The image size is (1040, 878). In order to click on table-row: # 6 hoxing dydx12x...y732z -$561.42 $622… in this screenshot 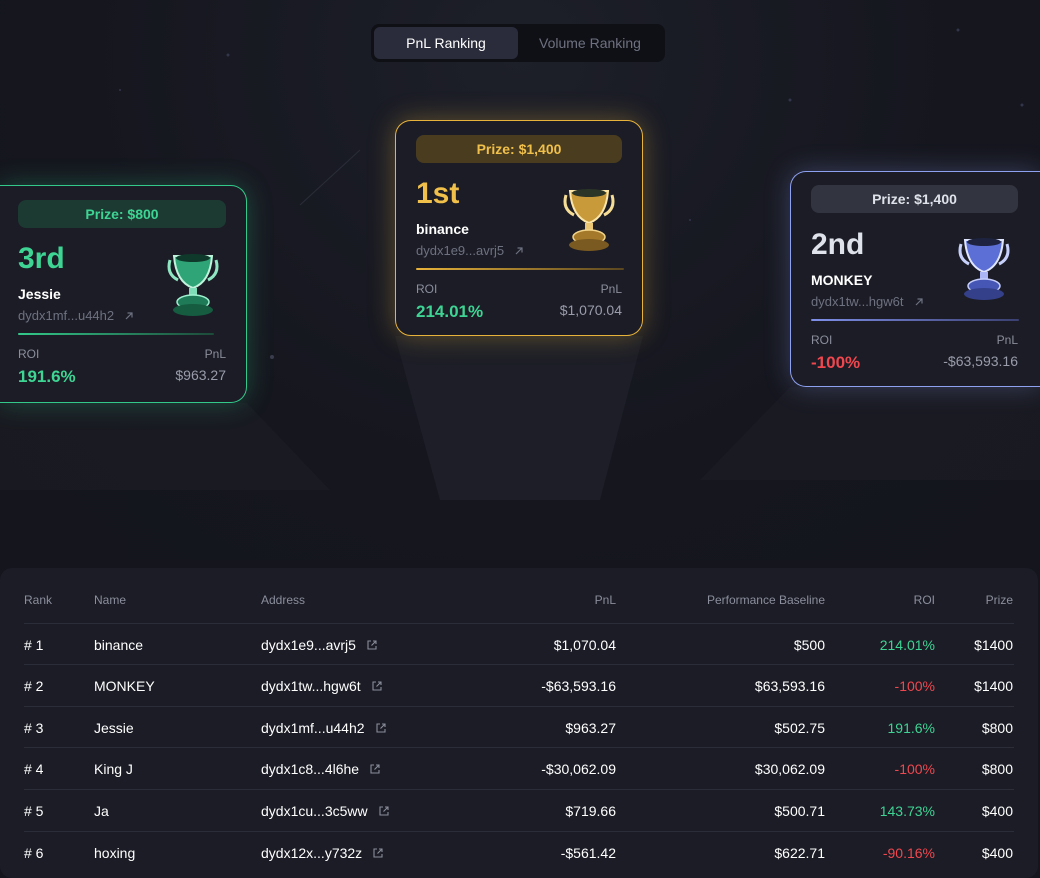, I will do `click(519, 852)`.